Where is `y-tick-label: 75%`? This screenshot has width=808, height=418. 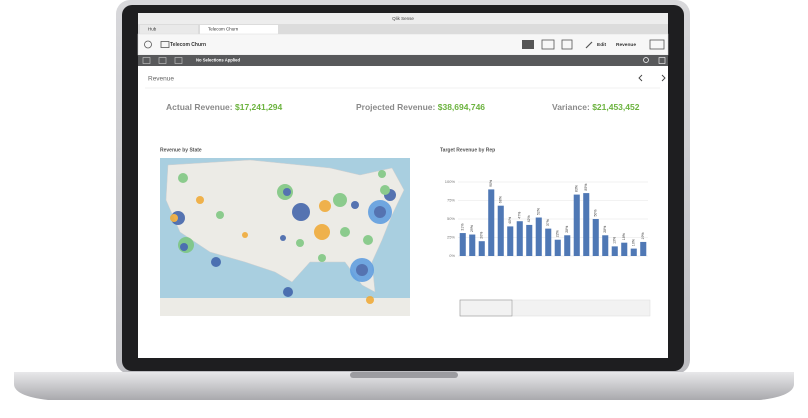 y-tick-label: 75% is located at coordinates (451, 200).